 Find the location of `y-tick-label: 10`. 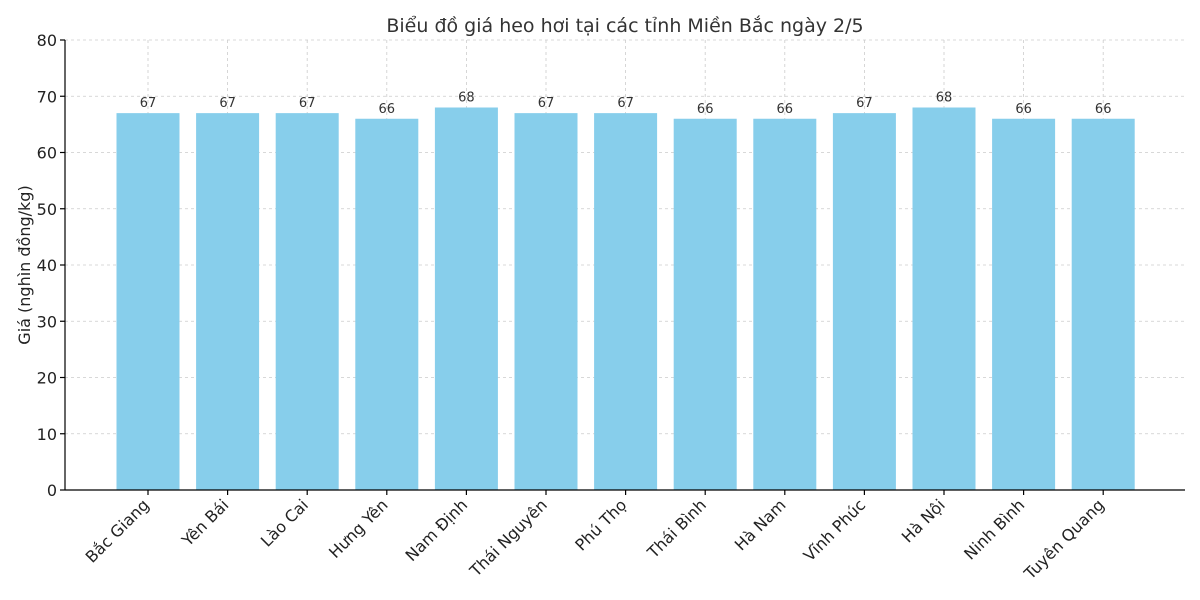

y-tick-label: 10 is located at coordinates (47, 434).